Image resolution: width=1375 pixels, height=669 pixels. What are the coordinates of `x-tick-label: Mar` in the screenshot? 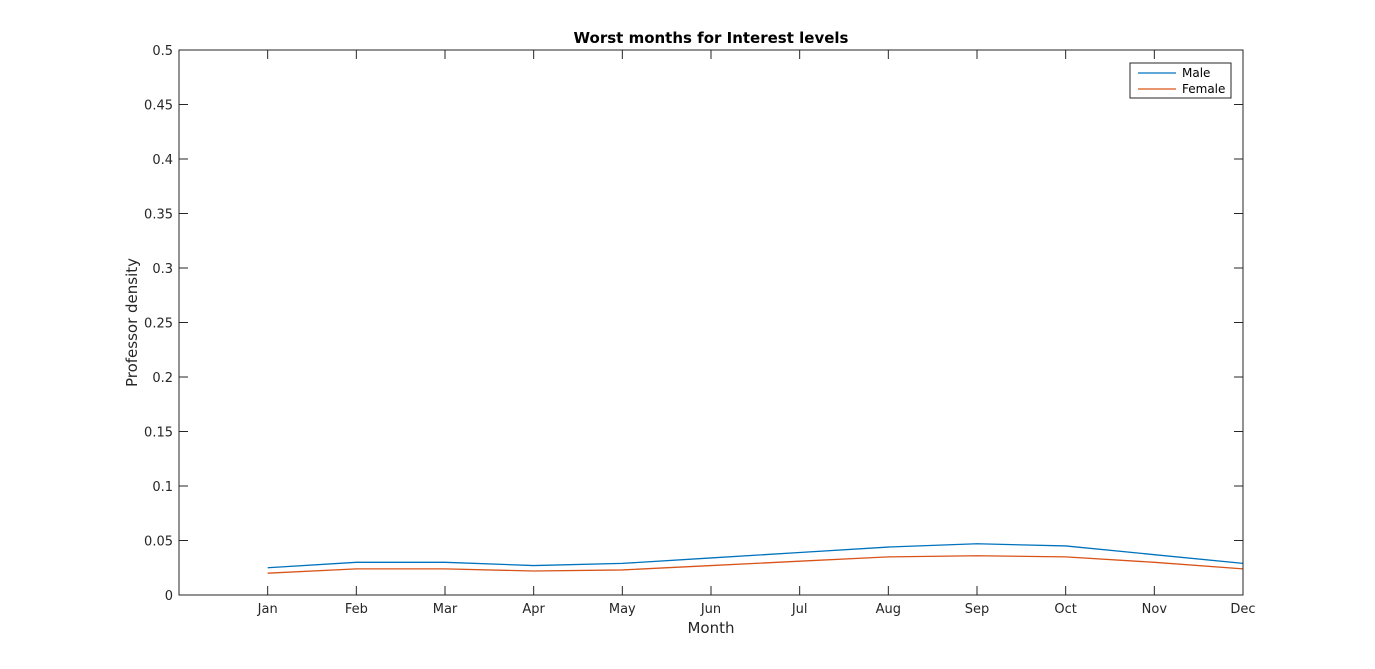 It's located at (445, 609).